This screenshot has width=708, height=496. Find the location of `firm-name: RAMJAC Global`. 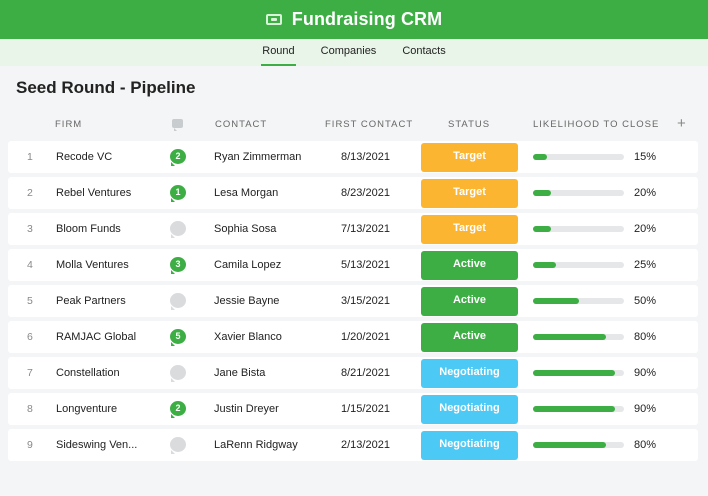

firm-name: RAMJAC Global is located at coordinates (96, 337).